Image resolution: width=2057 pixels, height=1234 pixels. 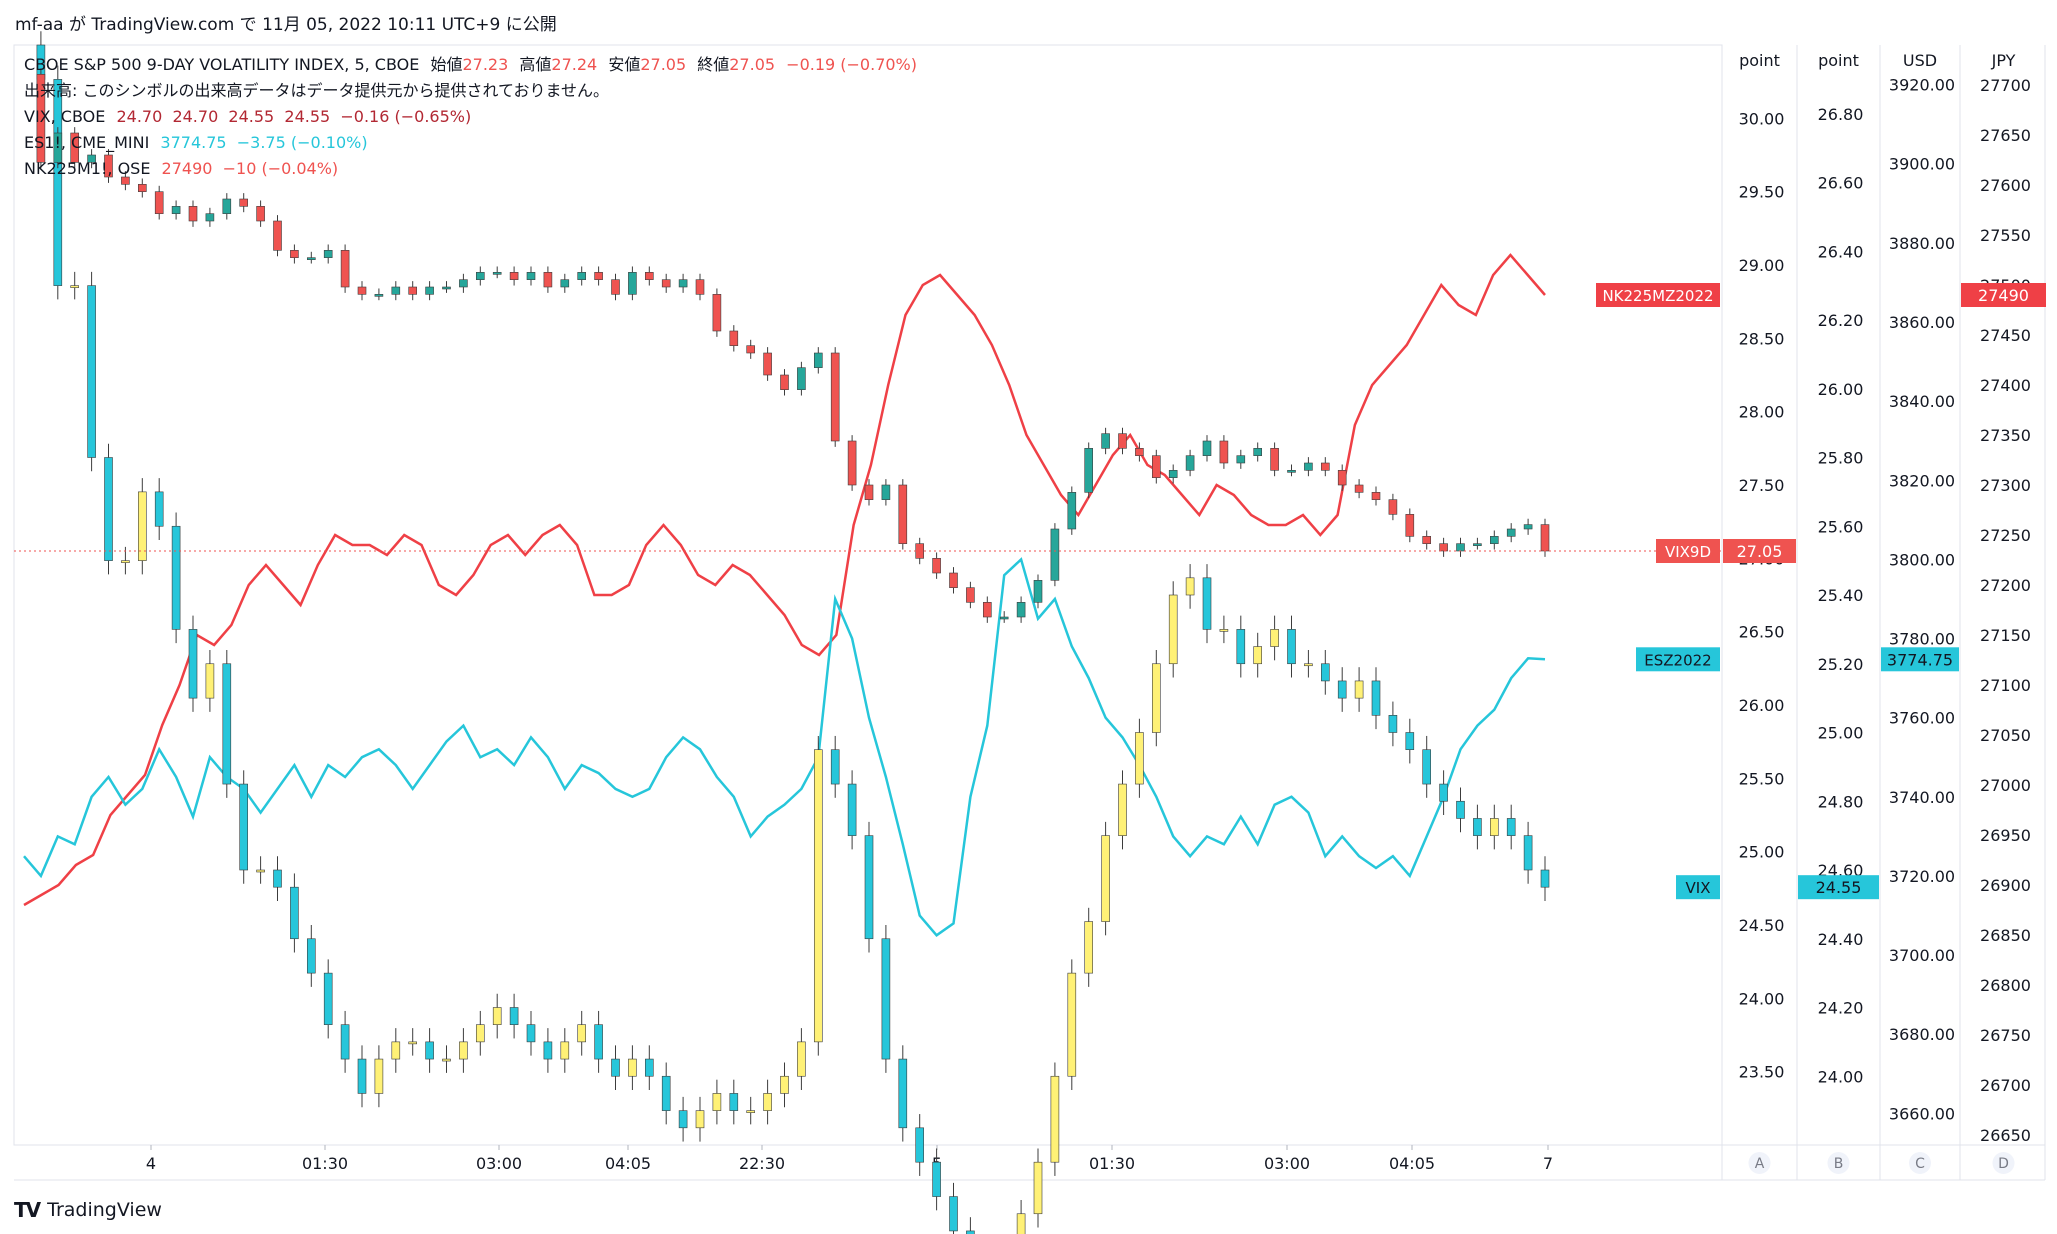 I want to click on price-tag-text: 27.05, so click(x=1760, y=551).